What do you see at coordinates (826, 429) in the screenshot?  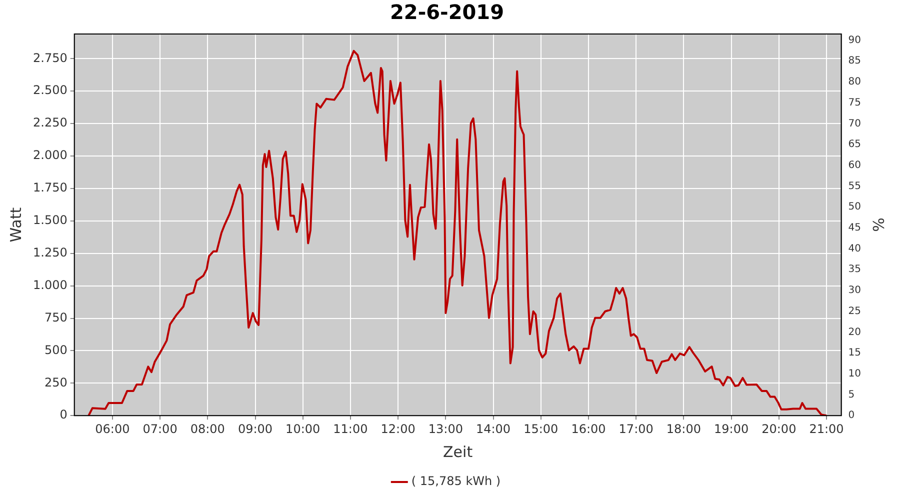 I see `x-tick-label: 21:00` at bounding box center [826, 429].